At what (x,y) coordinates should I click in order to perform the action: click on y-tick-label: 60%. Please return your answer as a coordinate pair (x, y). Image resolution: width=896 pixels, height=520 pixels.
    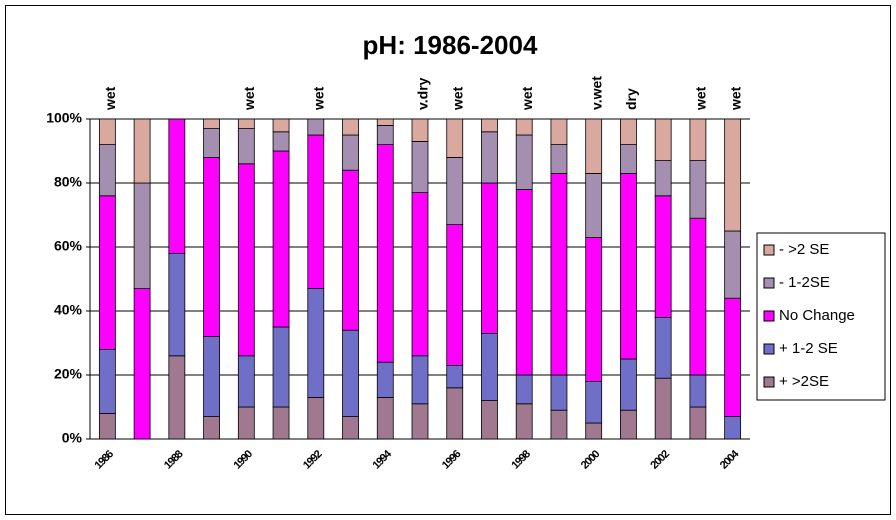
    Looking at the image, I should click on (68, 246).